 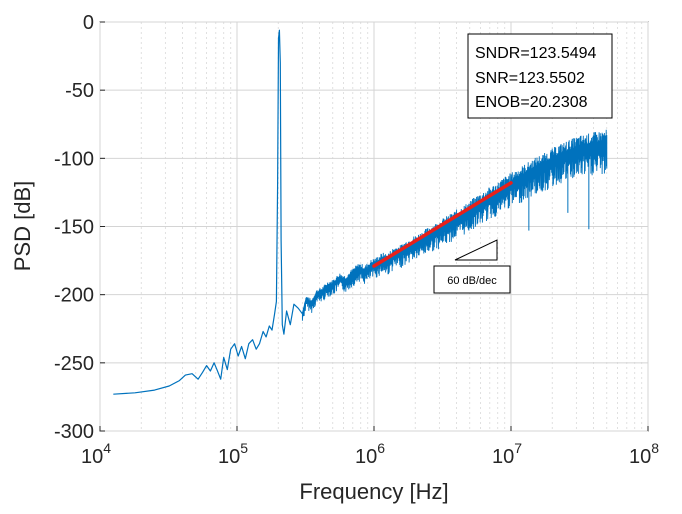 I want to click on x-tick-exponent: 8, so click(x=655, y=448).